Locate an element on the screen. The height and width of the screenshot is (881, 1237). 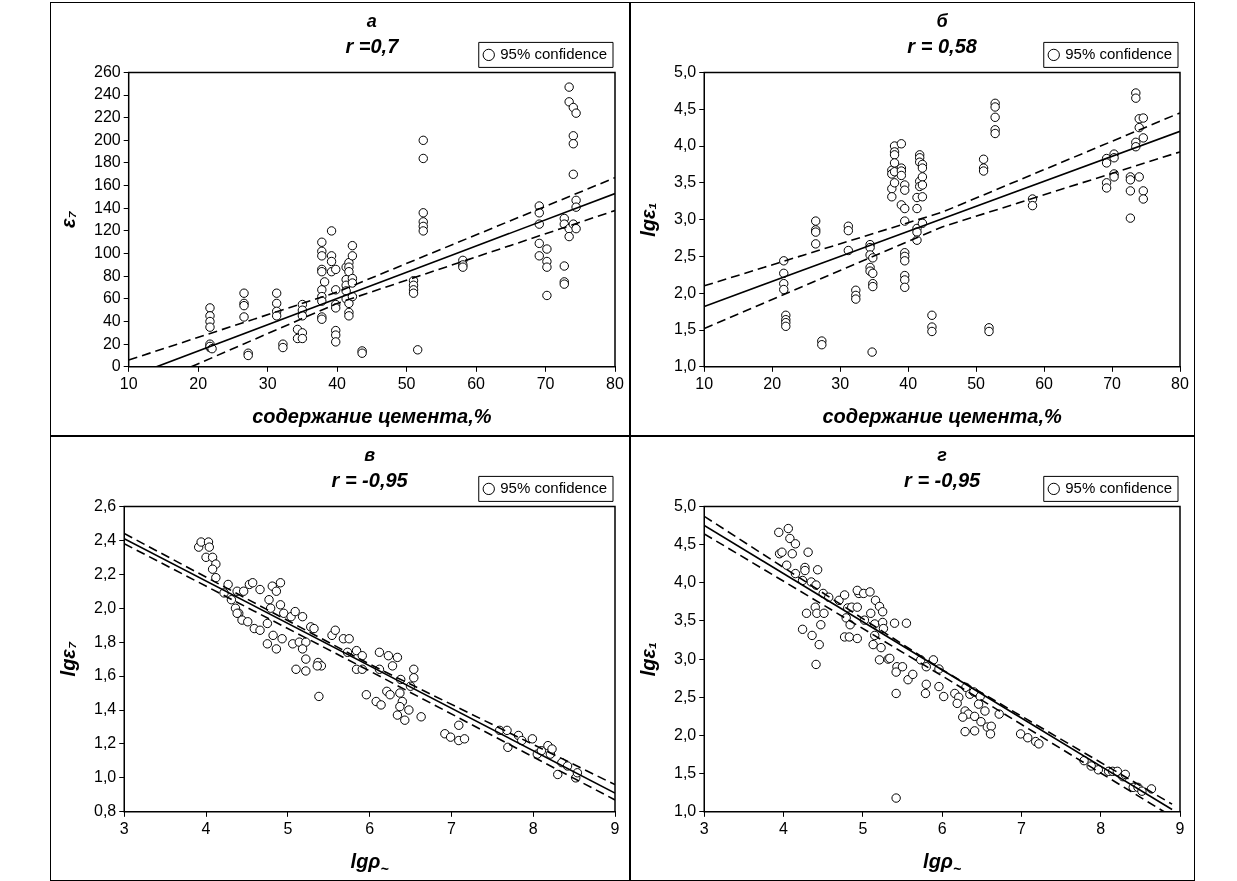
chart-subtitle: r = 0,58 is located at coordinates (942, 46).